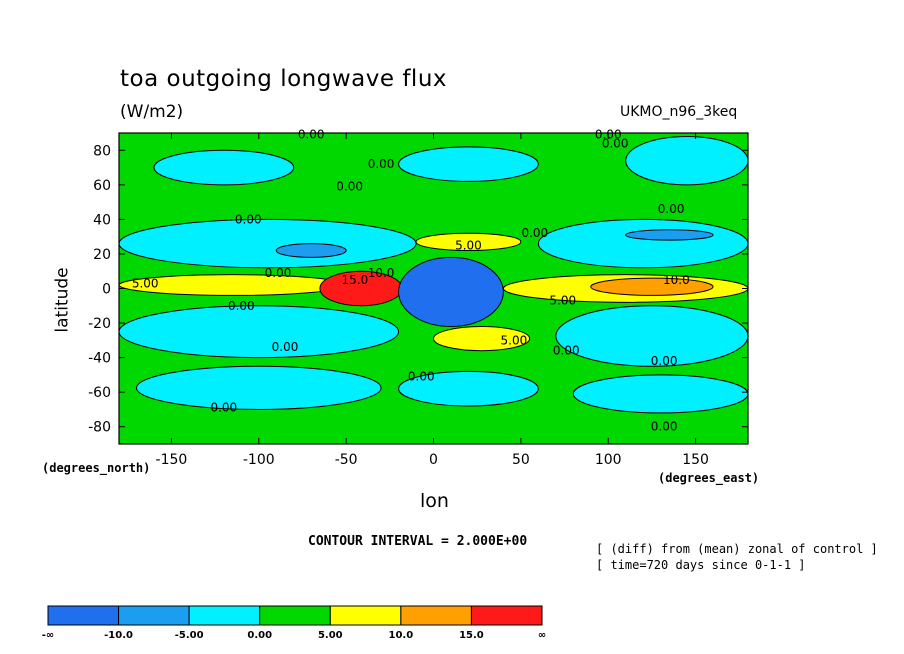 This screenshot has width=904, height=654. I want to click on colorbar-label: -∞, so click(48, 635).